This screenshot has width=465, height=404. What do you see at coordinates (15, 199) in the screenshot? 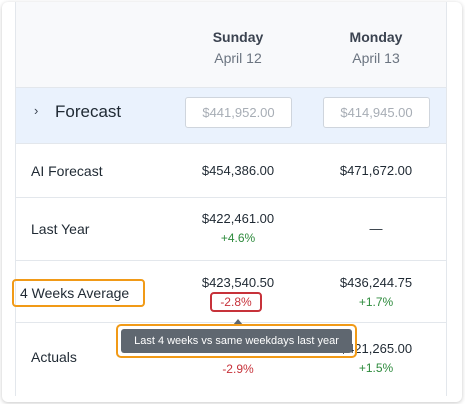
I see `left-border` at bounding box center [15, 199].